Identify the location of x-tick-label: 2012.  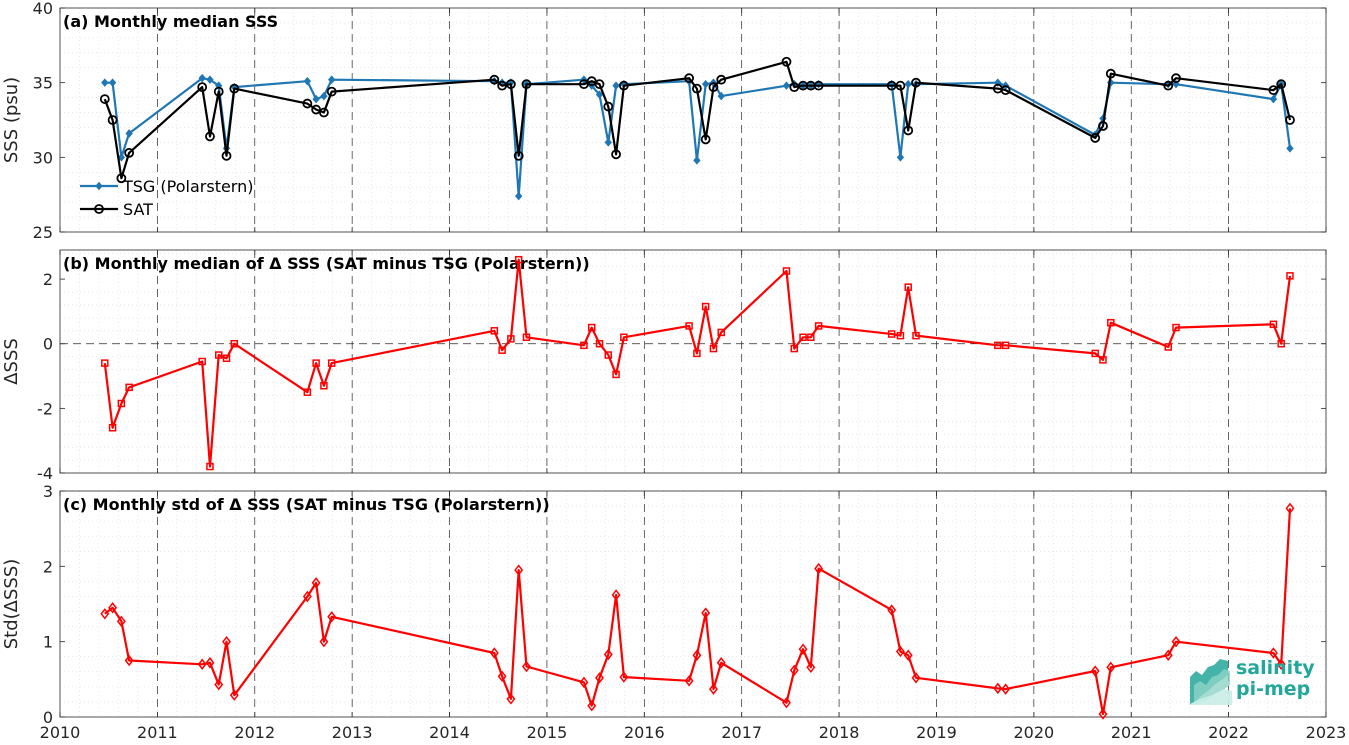
(254, 732).